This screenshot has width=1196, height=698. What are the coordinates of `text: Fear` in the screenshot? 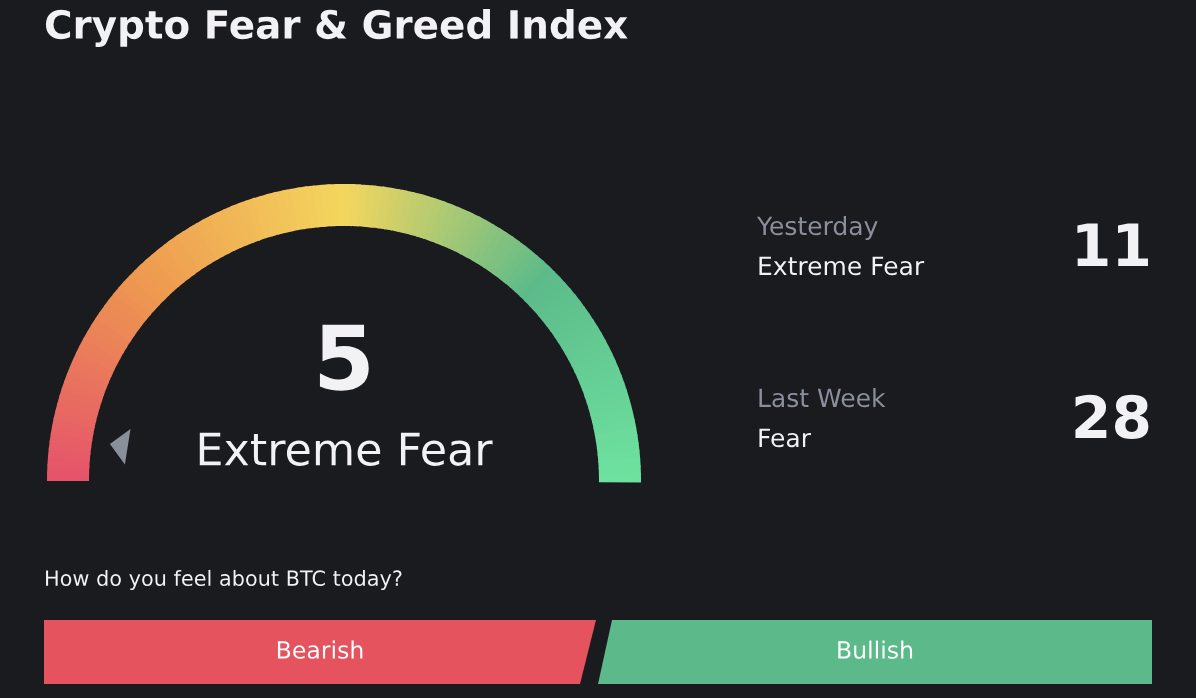 It's located at (785, 438).